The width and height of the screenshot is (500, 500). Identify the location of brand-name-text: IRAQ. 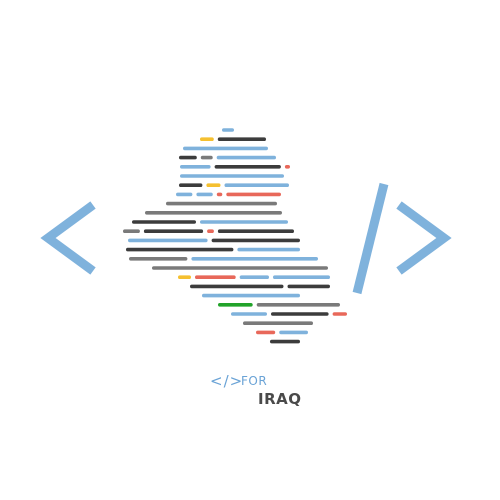
(280, 399).